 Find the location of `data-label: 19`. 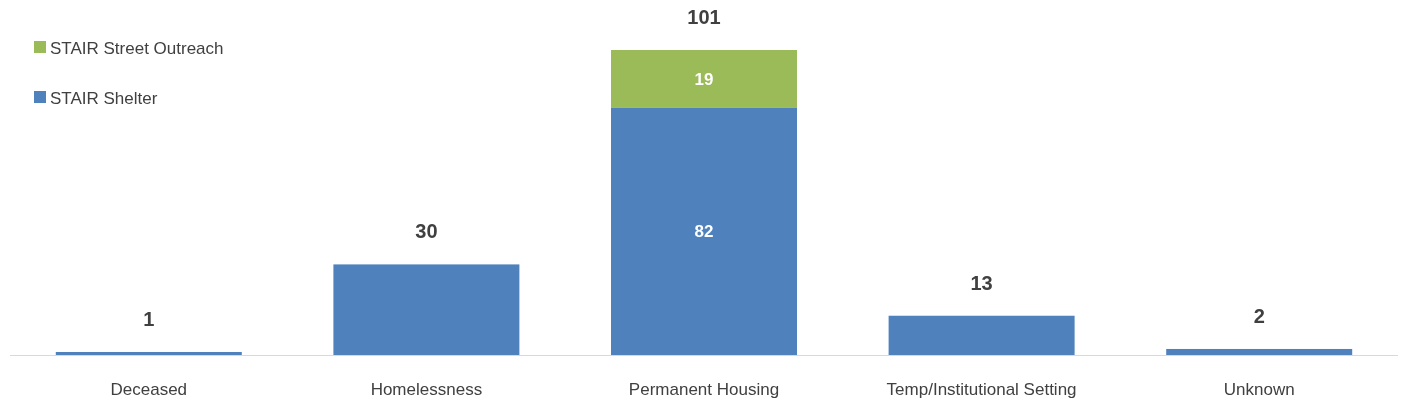

data-label: 19 is located at coordinates (704, 79).